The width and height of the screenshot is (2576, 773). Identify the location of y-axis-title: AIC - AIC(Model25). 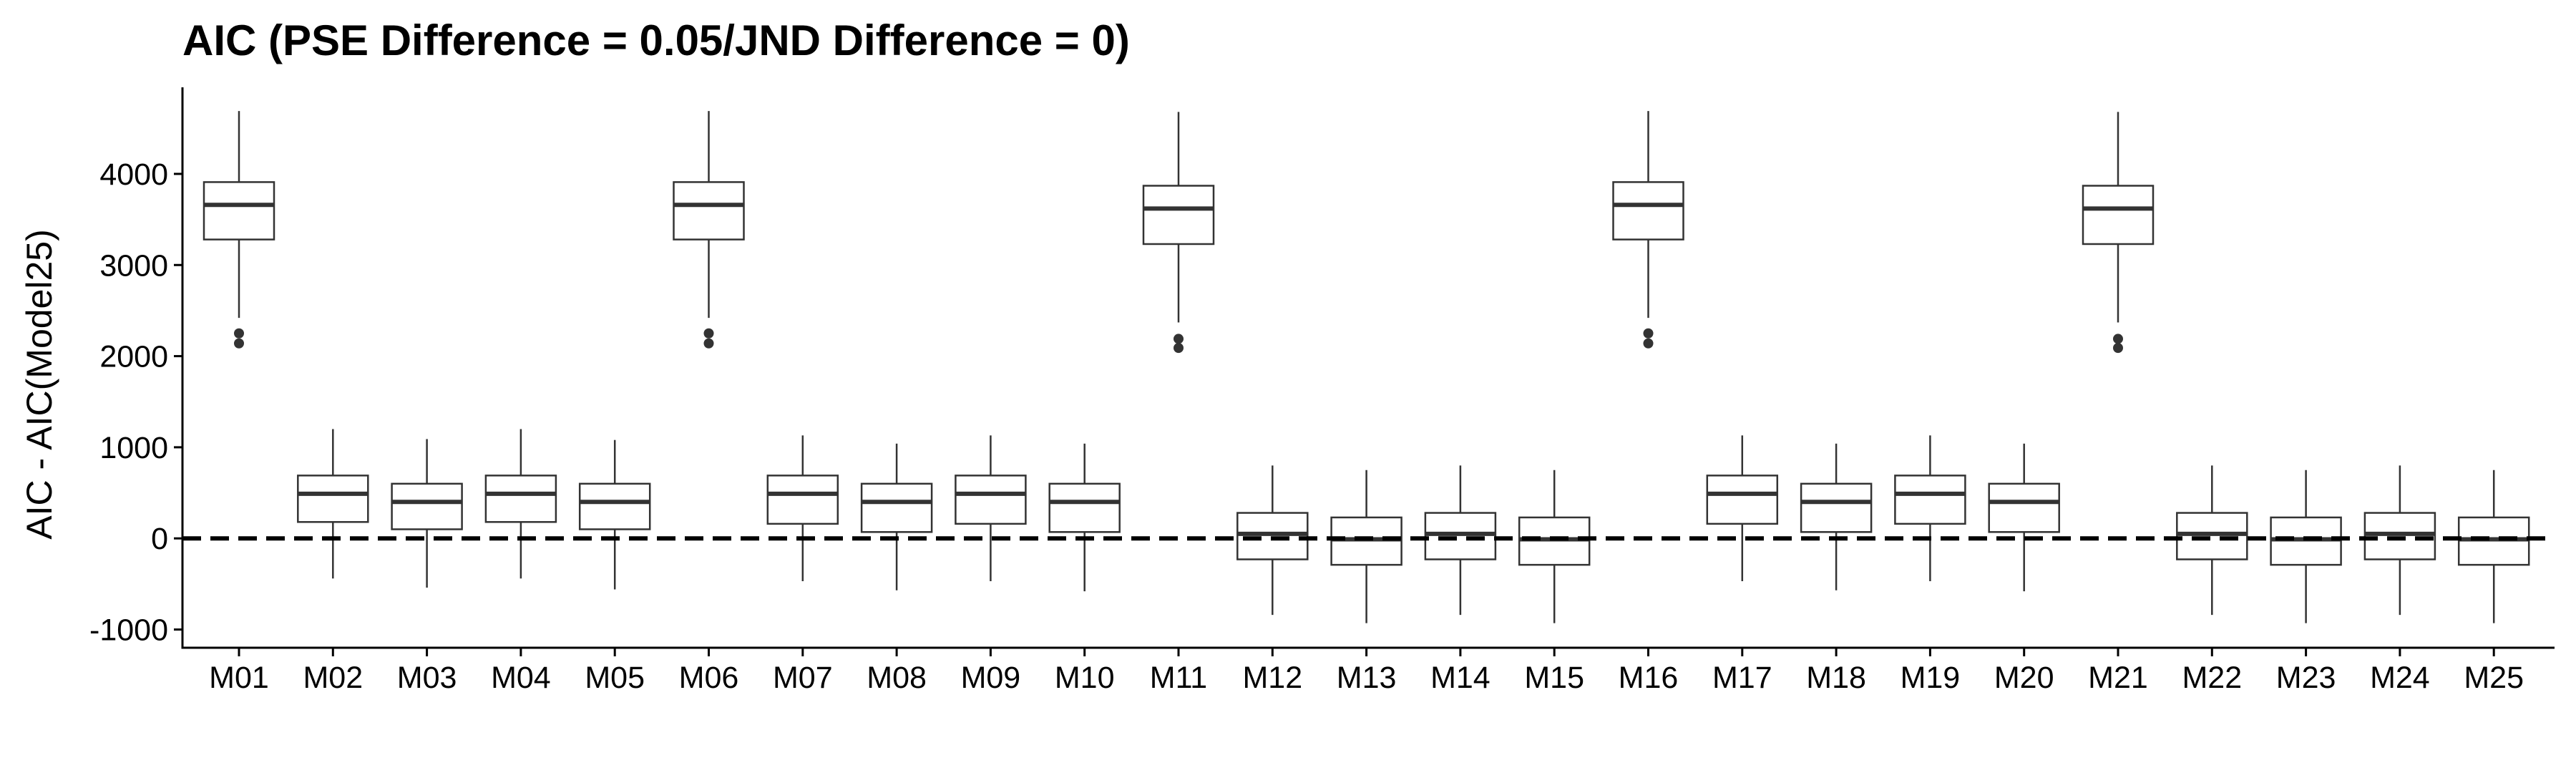
(39, 384).